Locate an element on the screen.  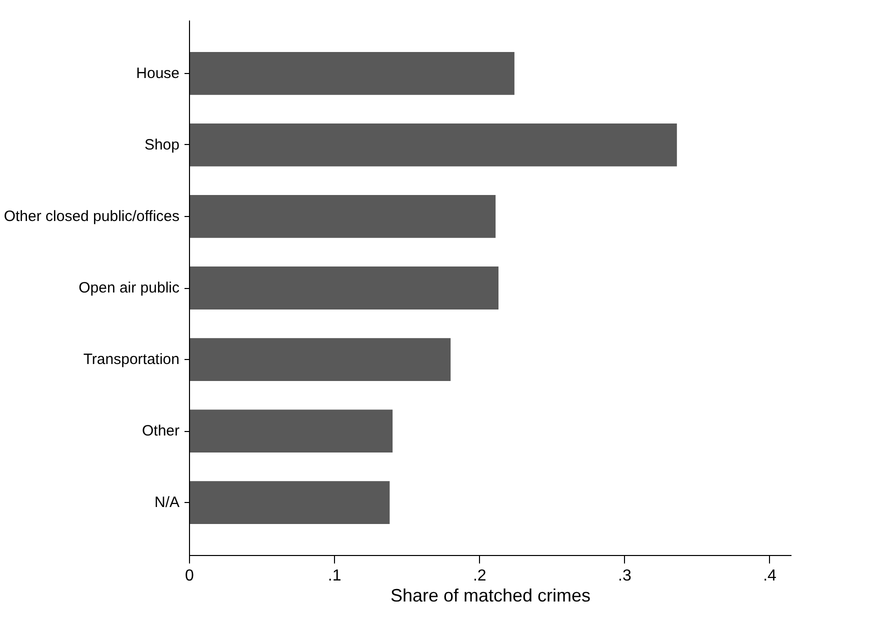
y-tick-label: Shop is located at coordinates (162, 145).